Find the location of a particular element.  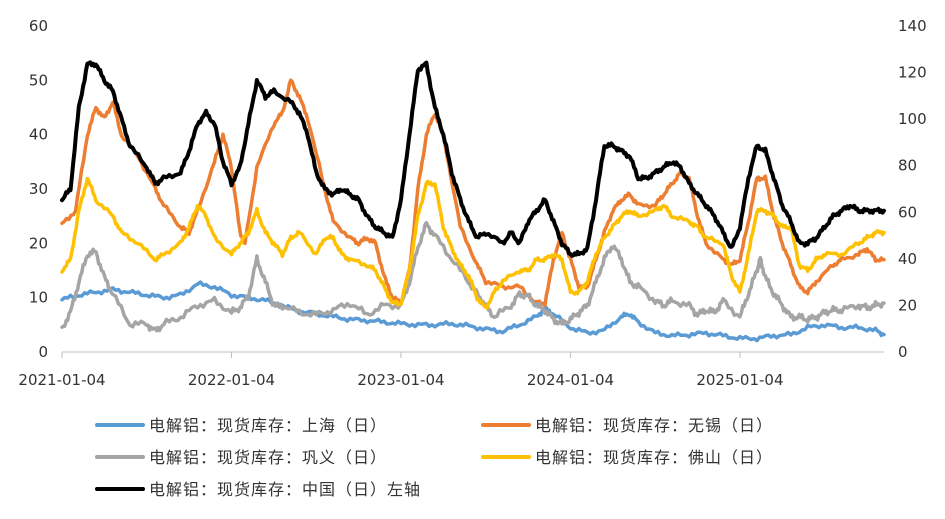

right-tick-label: 80 is located at coordinates (907, 166).